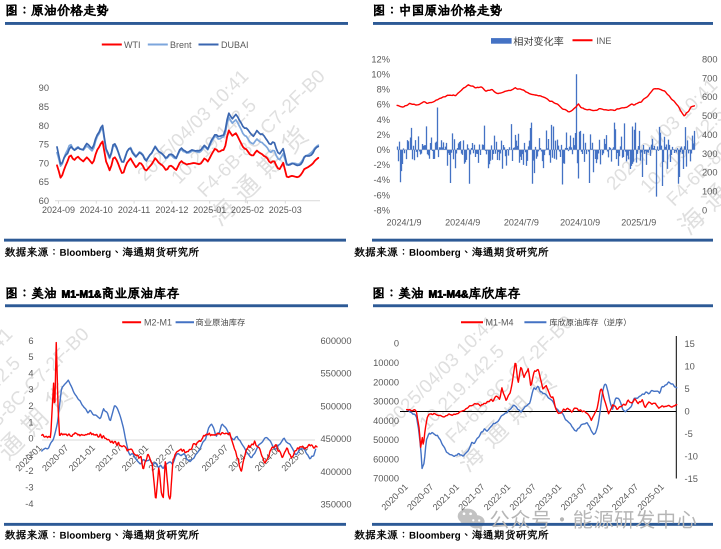 The image size is (721, 549). I want to click on svg-text: 30000, so click(386, 402).